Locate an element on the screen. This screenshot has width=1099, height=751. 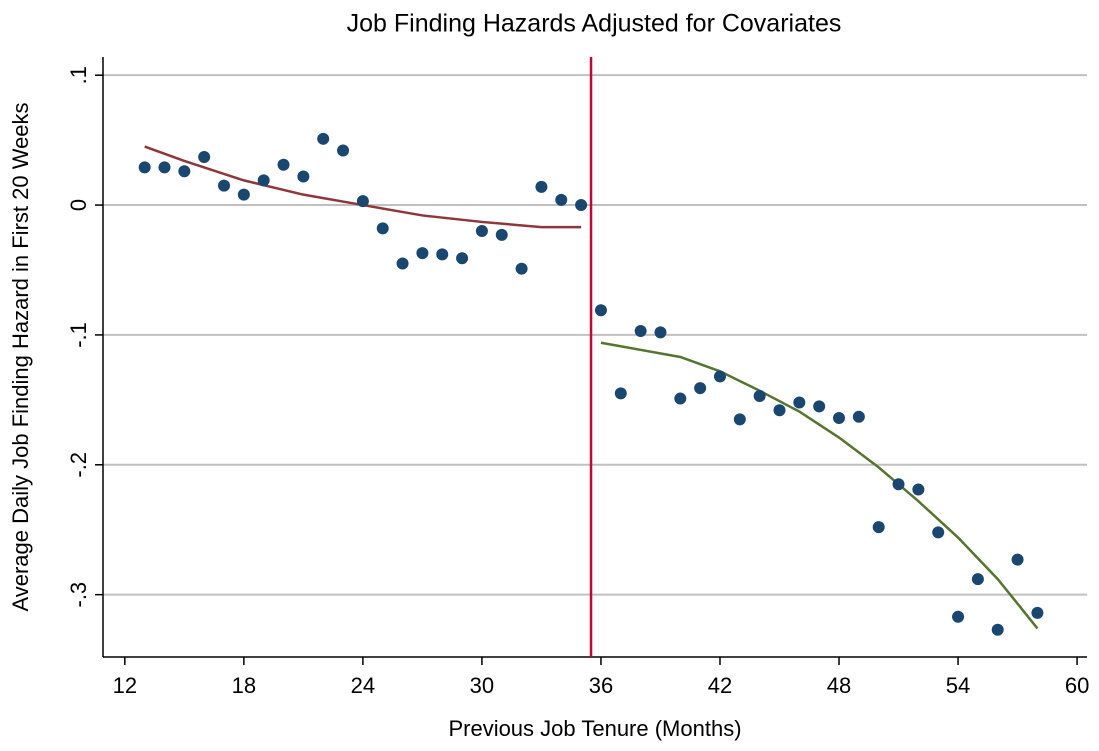
x-axis-title: Previous Job Tenure (Months) is located at coordinates (594, 728).